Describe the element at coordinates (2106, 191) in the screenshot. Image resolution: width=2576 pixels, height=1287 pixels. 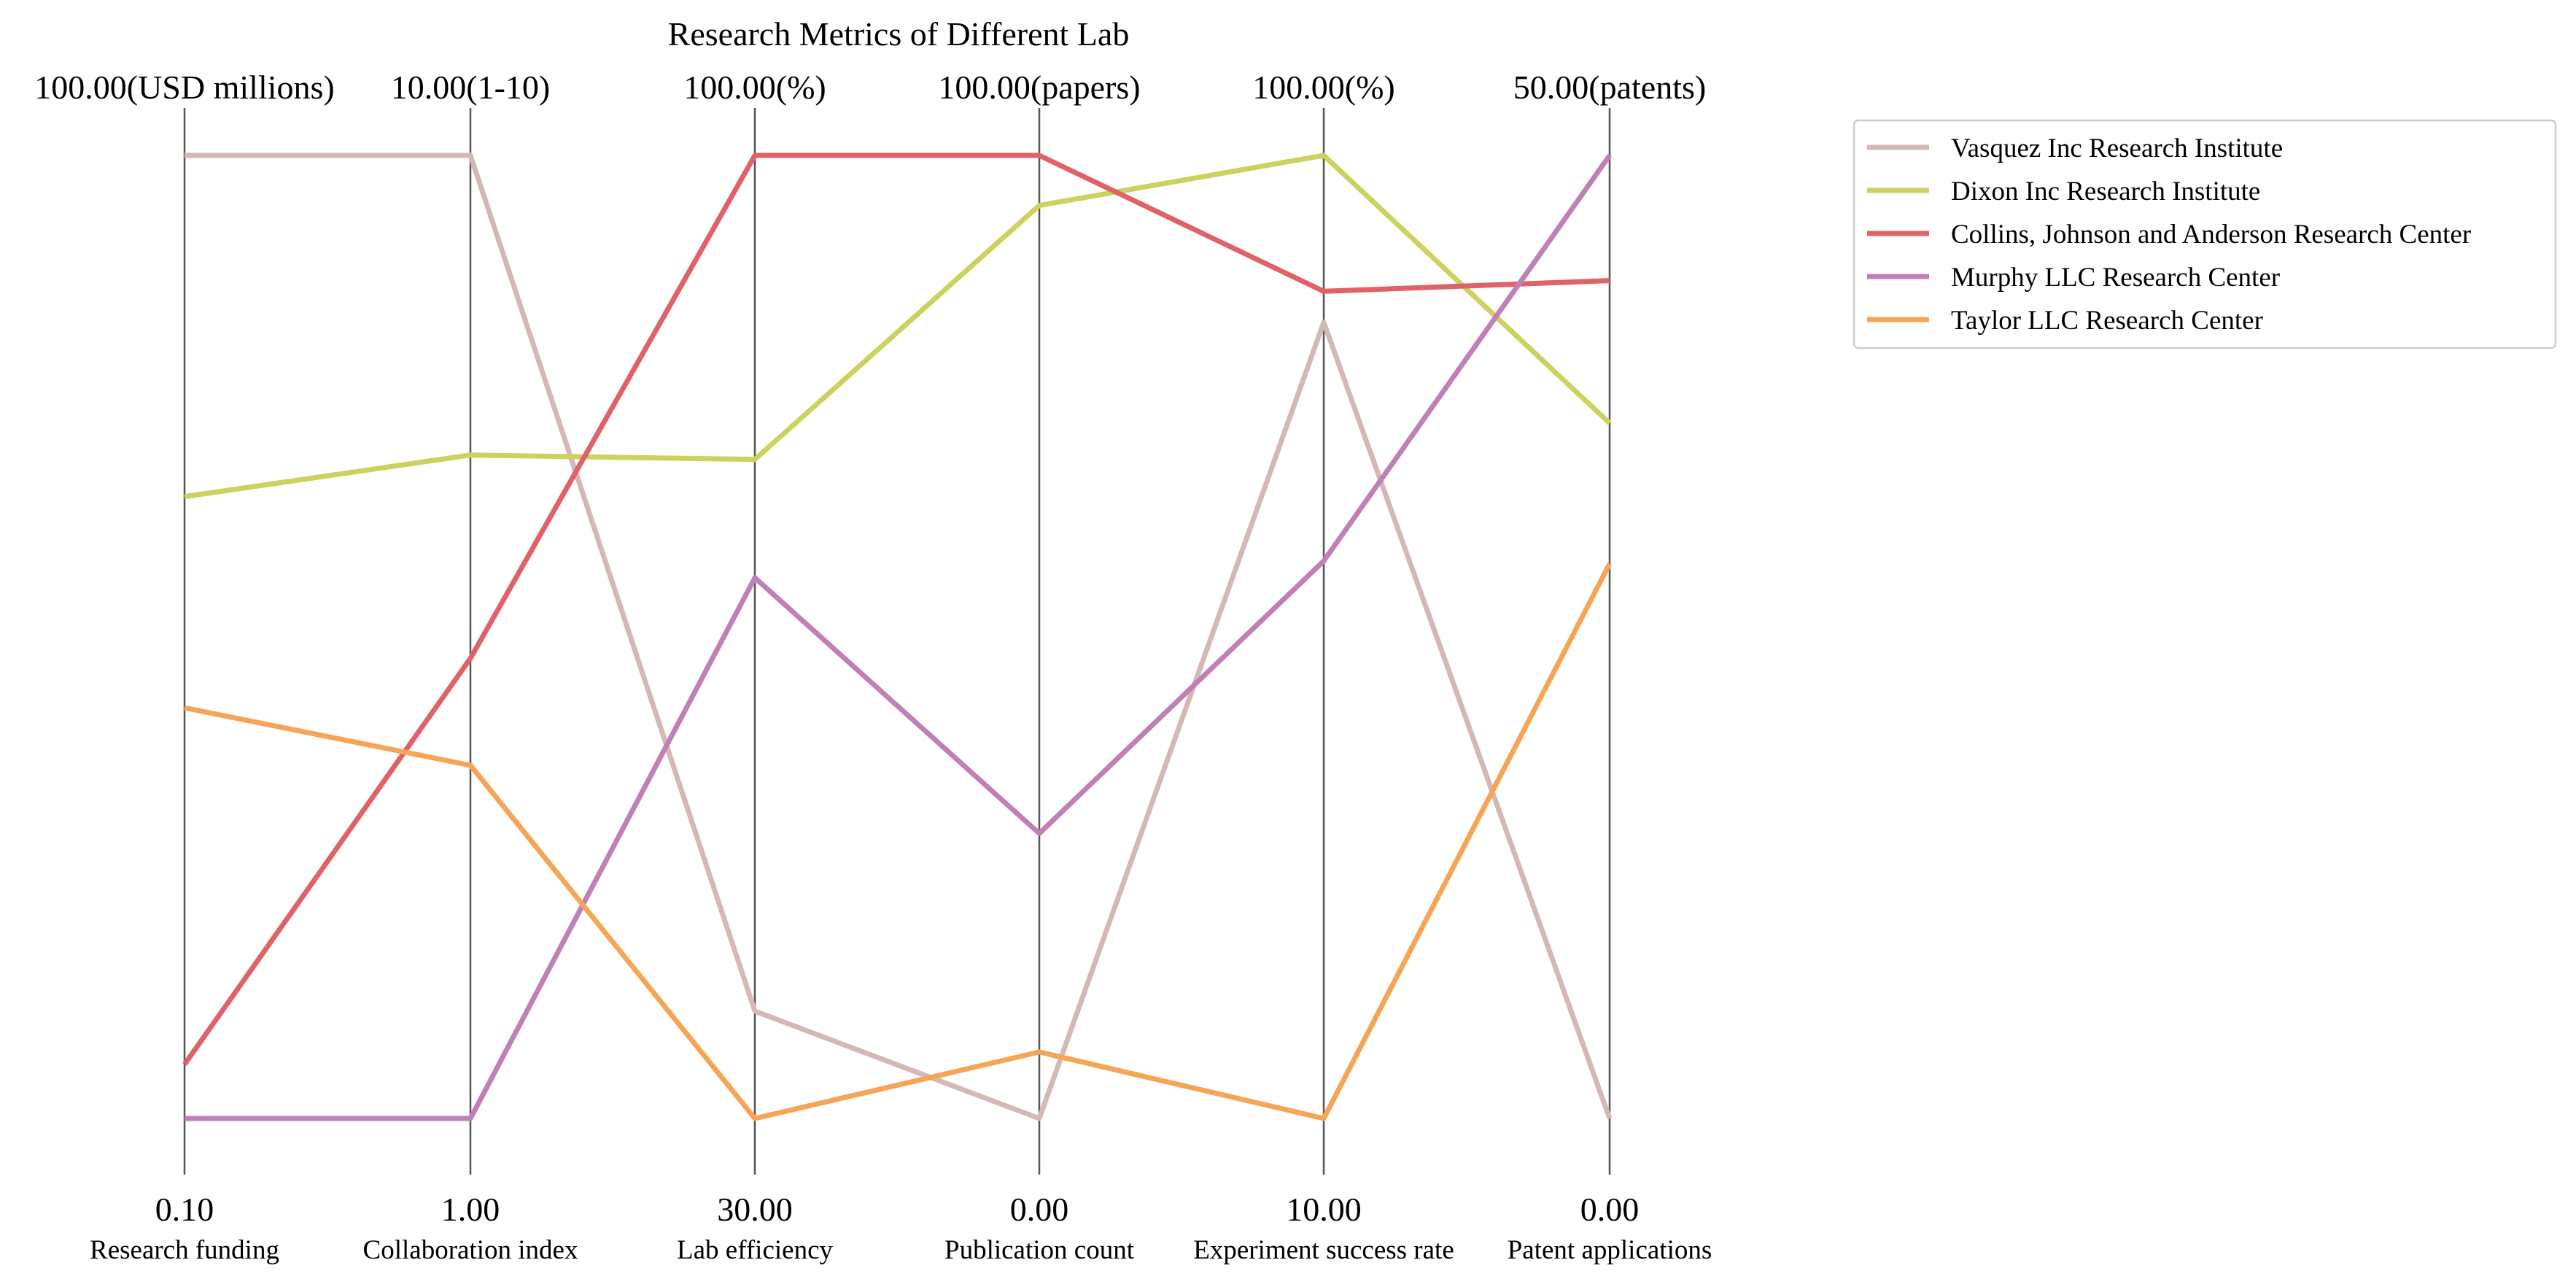
I see `legend-label-dixon-inc-research-institute: Dixon Inc Research Institute` at that location.